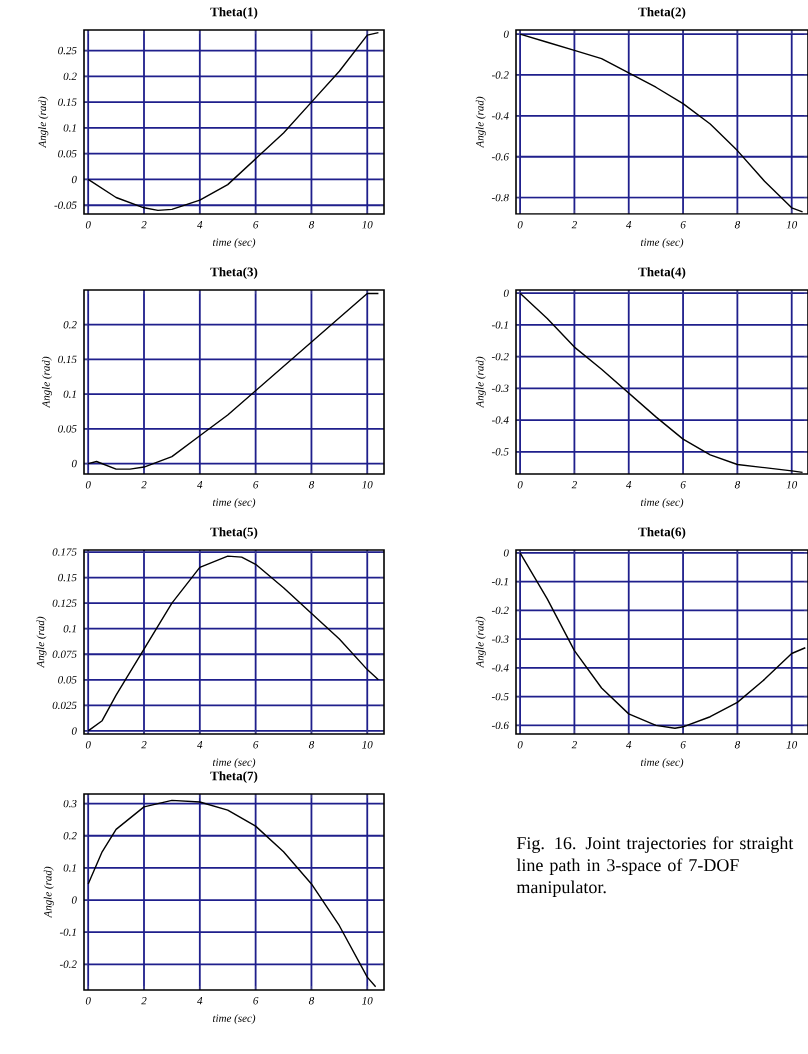  What do you see at coordinates (655, 866) in the screenshot?
I see `caption: Fig. 16. Joint trajectories for straight line path in 3-space of 7-DOF manipulator.` at bounding box center [655, 866].